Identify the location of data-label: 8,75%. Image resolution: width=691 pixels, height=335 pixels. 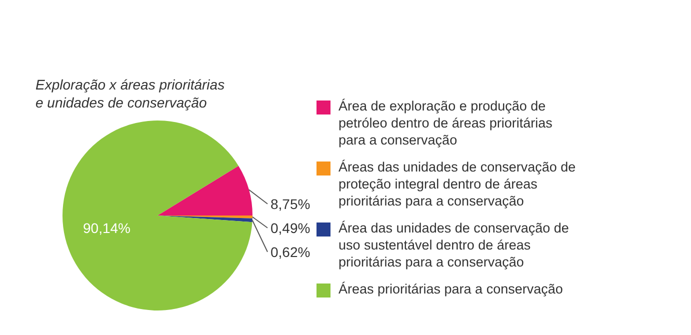
(290, 204).